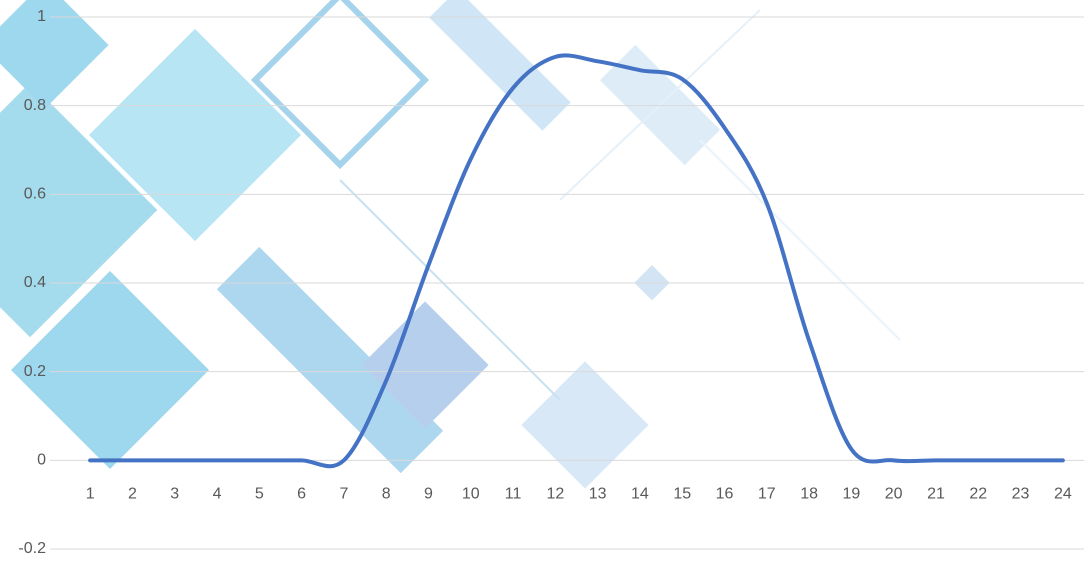 This screenshot has height=561, width=1084. What do you see at coordinates (35, 105) in the screenshot?
I see `y-tick-label: 0.8` at bounding box center [35, 105].